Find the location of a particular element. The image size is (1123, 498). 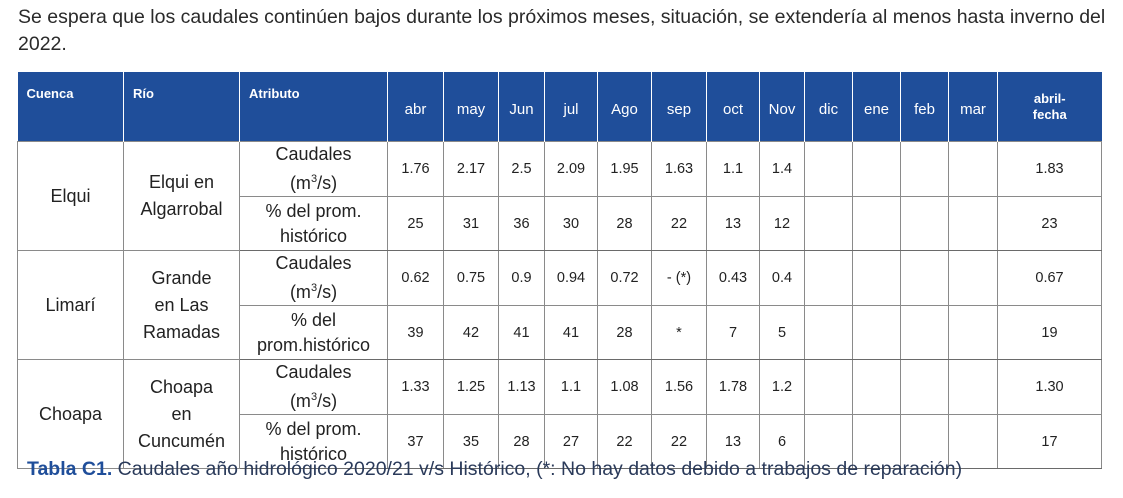

atributo-line: % del is located at coordinates (313, 319).